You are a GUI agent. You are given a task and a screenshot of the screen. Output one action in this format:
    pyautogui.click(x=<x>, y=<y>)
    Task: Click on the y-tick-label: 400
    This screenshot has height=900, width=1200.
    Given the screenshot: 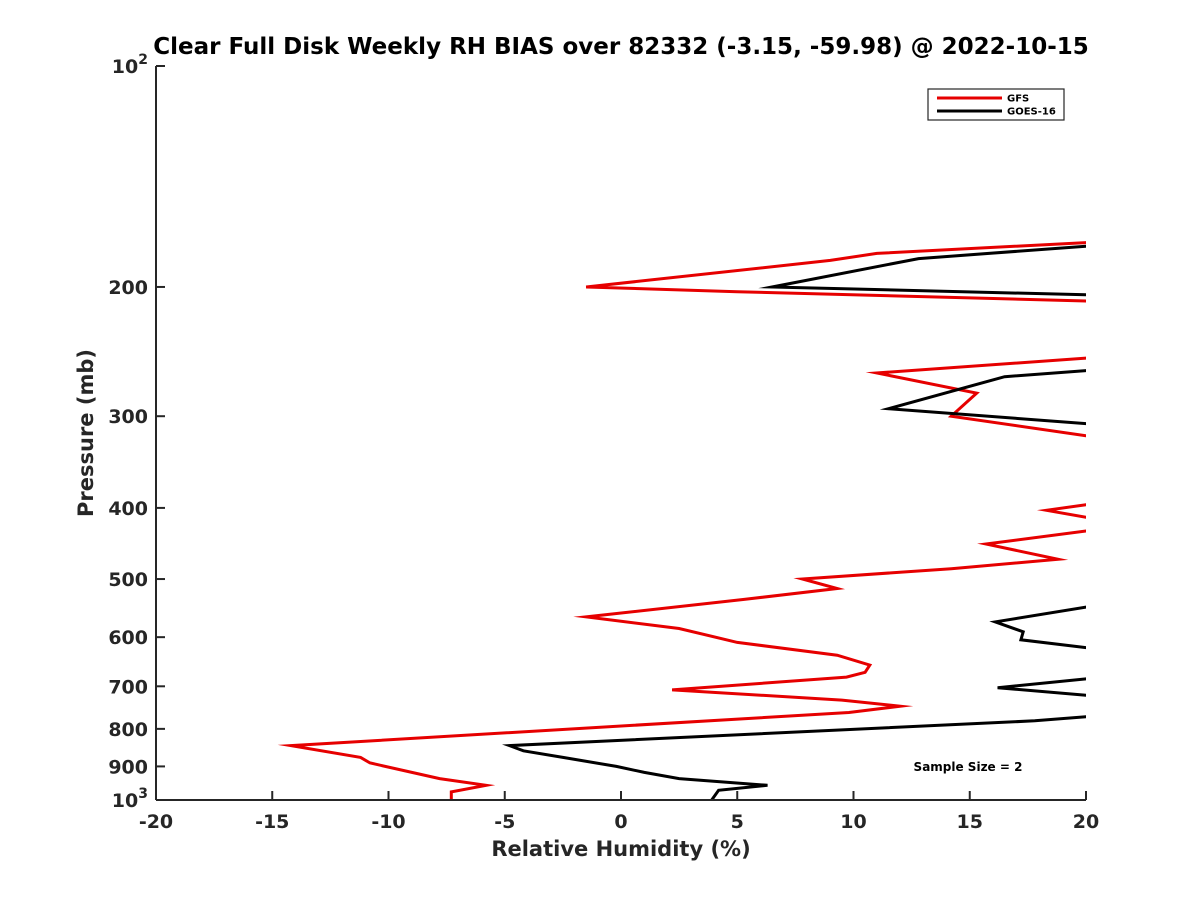 What is the action you would take?
    pyautogui.click(x=128, y=509)
    